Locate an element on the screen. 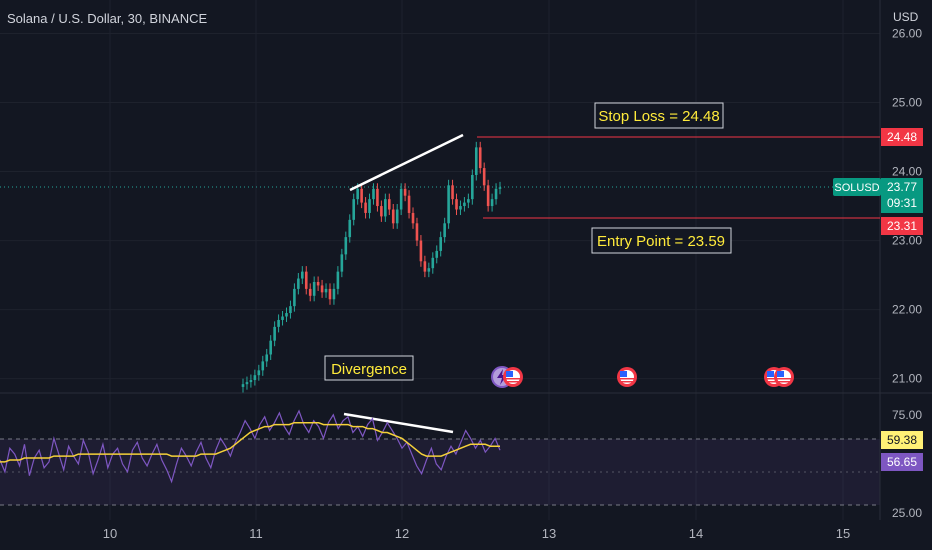  stop-loss-price-label: 24.48 is located at coordinates (902, 137).